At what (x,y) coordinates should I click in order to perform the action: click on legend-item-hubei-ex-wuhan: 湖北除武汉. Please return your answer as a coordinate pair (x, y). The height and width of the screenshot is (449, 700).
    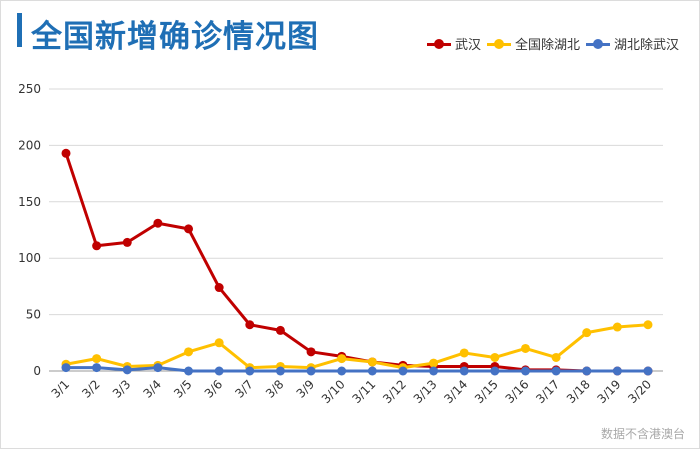
    Looking at the image, I should click on (632, 43).